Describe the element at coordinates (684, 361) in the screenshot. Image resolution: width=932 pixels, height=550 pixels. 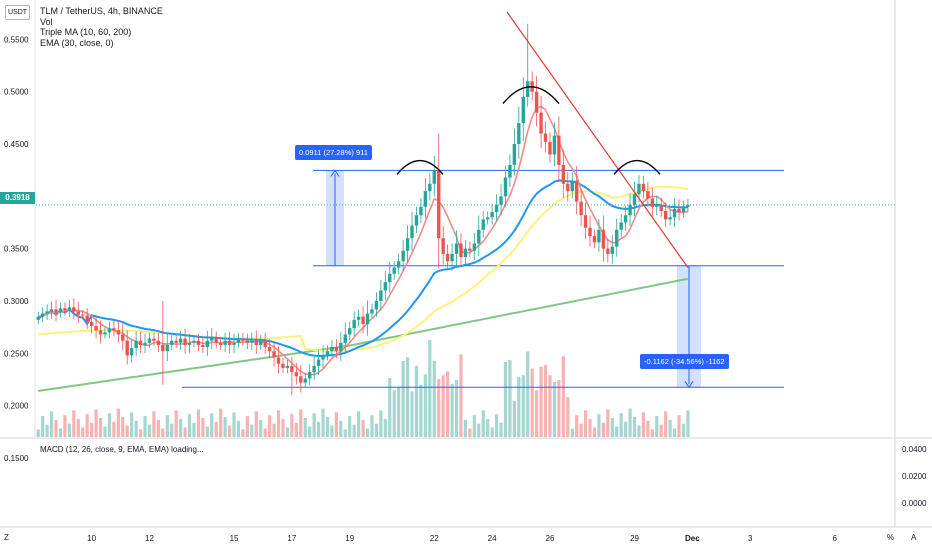
I see `down-measure-label: -0.1162 (-34.56%) -1162` at that location.